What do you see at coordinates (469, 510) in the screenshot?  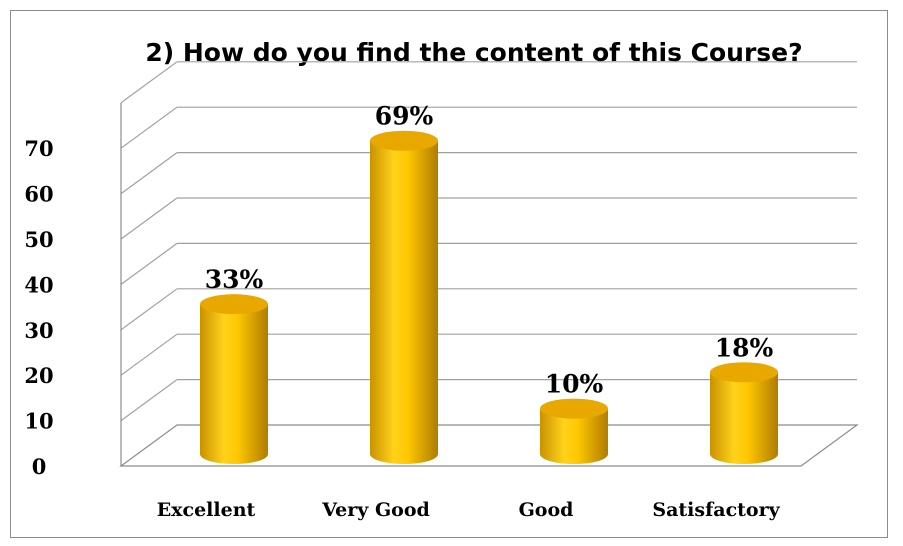 I see `category-labels: Excellent Very Good Good Satisfactory` at bounding box center [469, 510].